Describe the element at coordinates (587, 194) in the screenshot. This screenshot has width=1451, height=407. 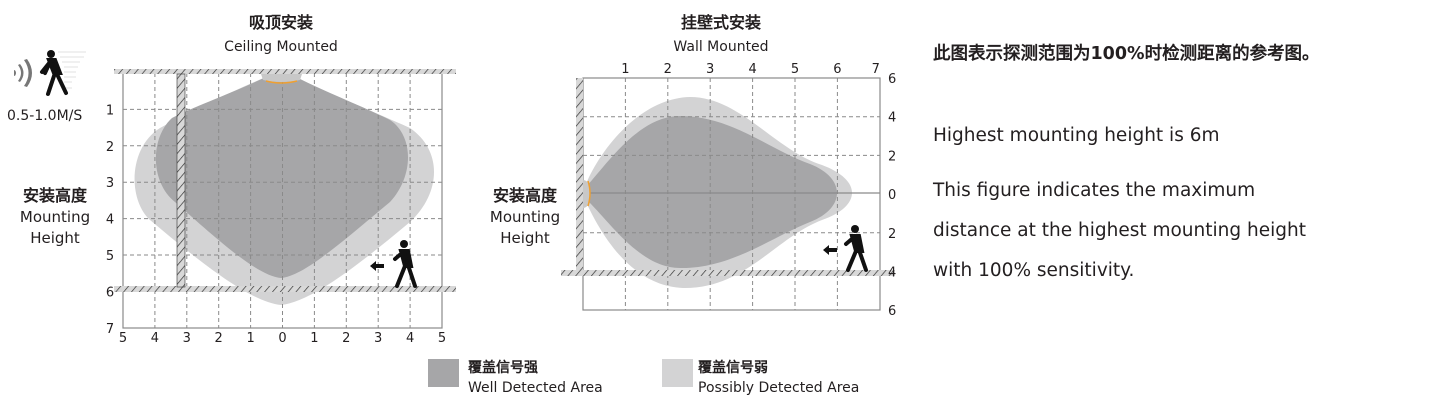
I see `wall-sensor-icon` at that location.